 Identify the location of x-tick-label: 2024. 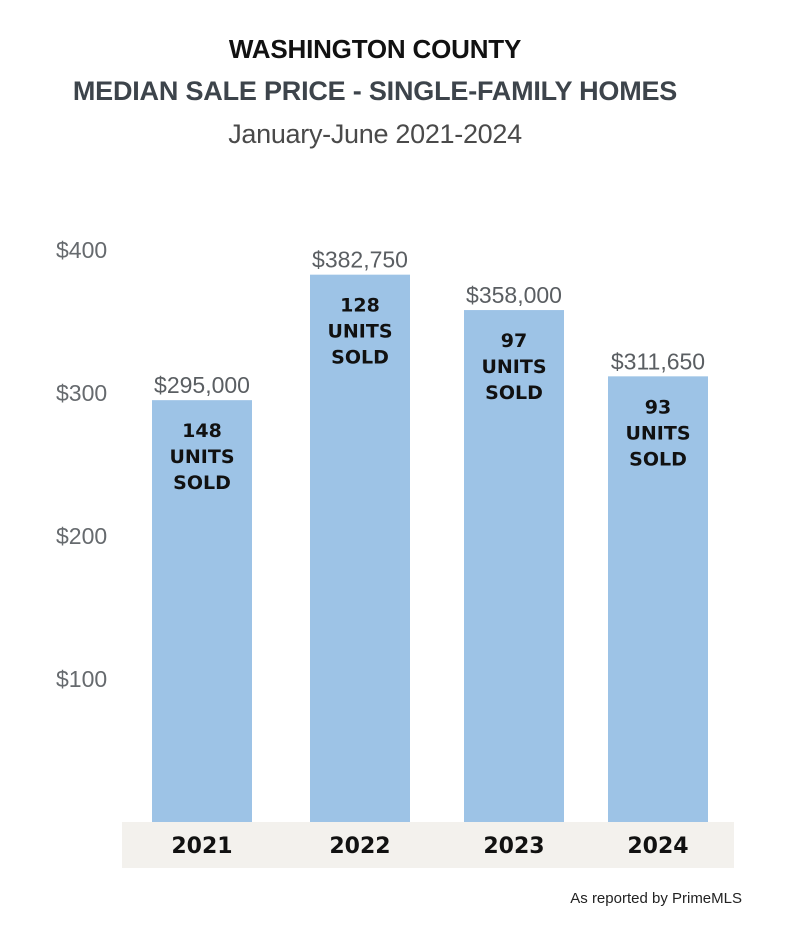
(657, 846).